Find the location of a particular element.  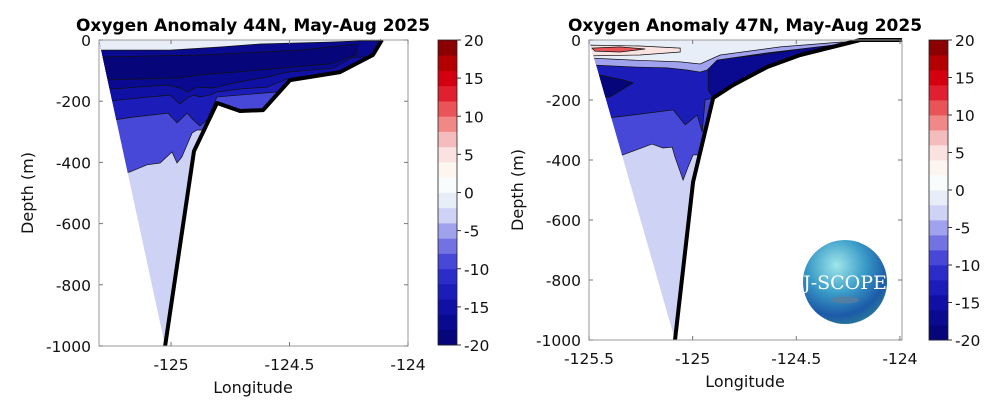

logo-circle is located at coordinates (845, 282).